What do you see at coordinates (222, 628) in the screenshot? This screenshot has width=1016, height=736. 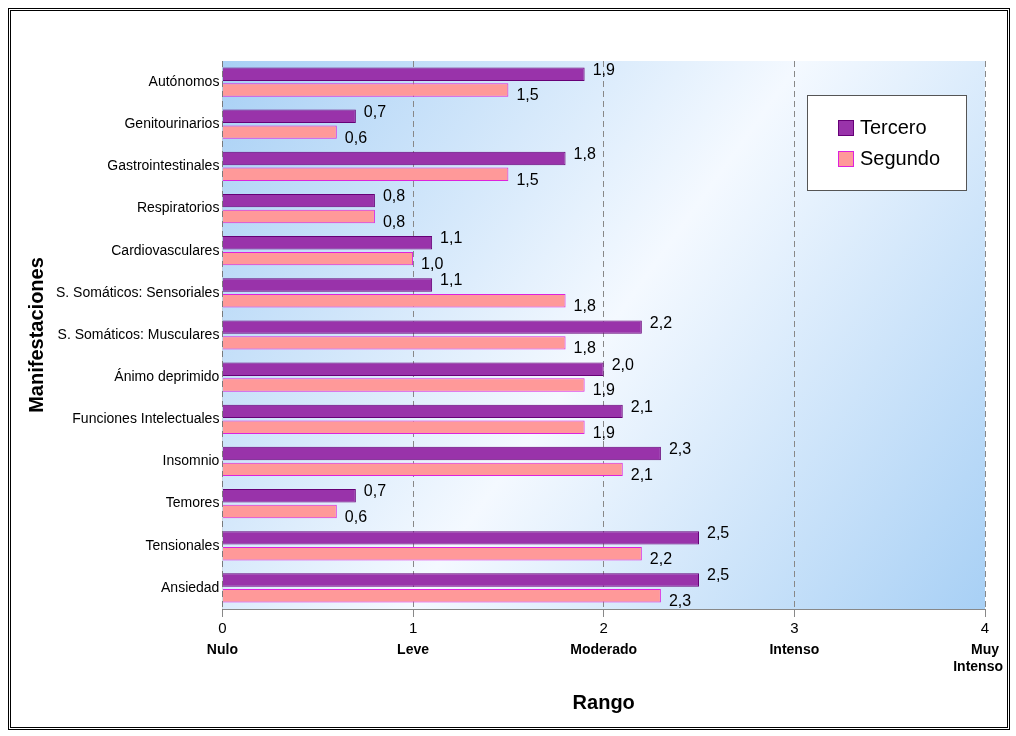 I see `x-tick-label: 0` at bounding box center [222, 628].